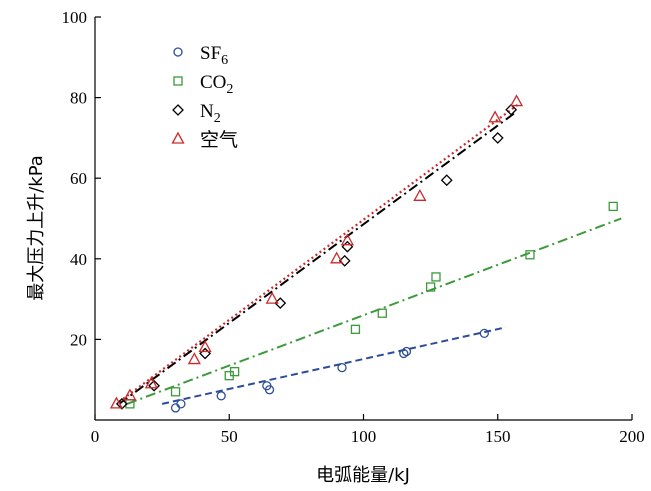 The height and width of the screenshot is (491, 651). What do you see at coordinates (95, 436) in the screenshot?
I see `x-tick-label: 0` at bounding box center [95, 436].